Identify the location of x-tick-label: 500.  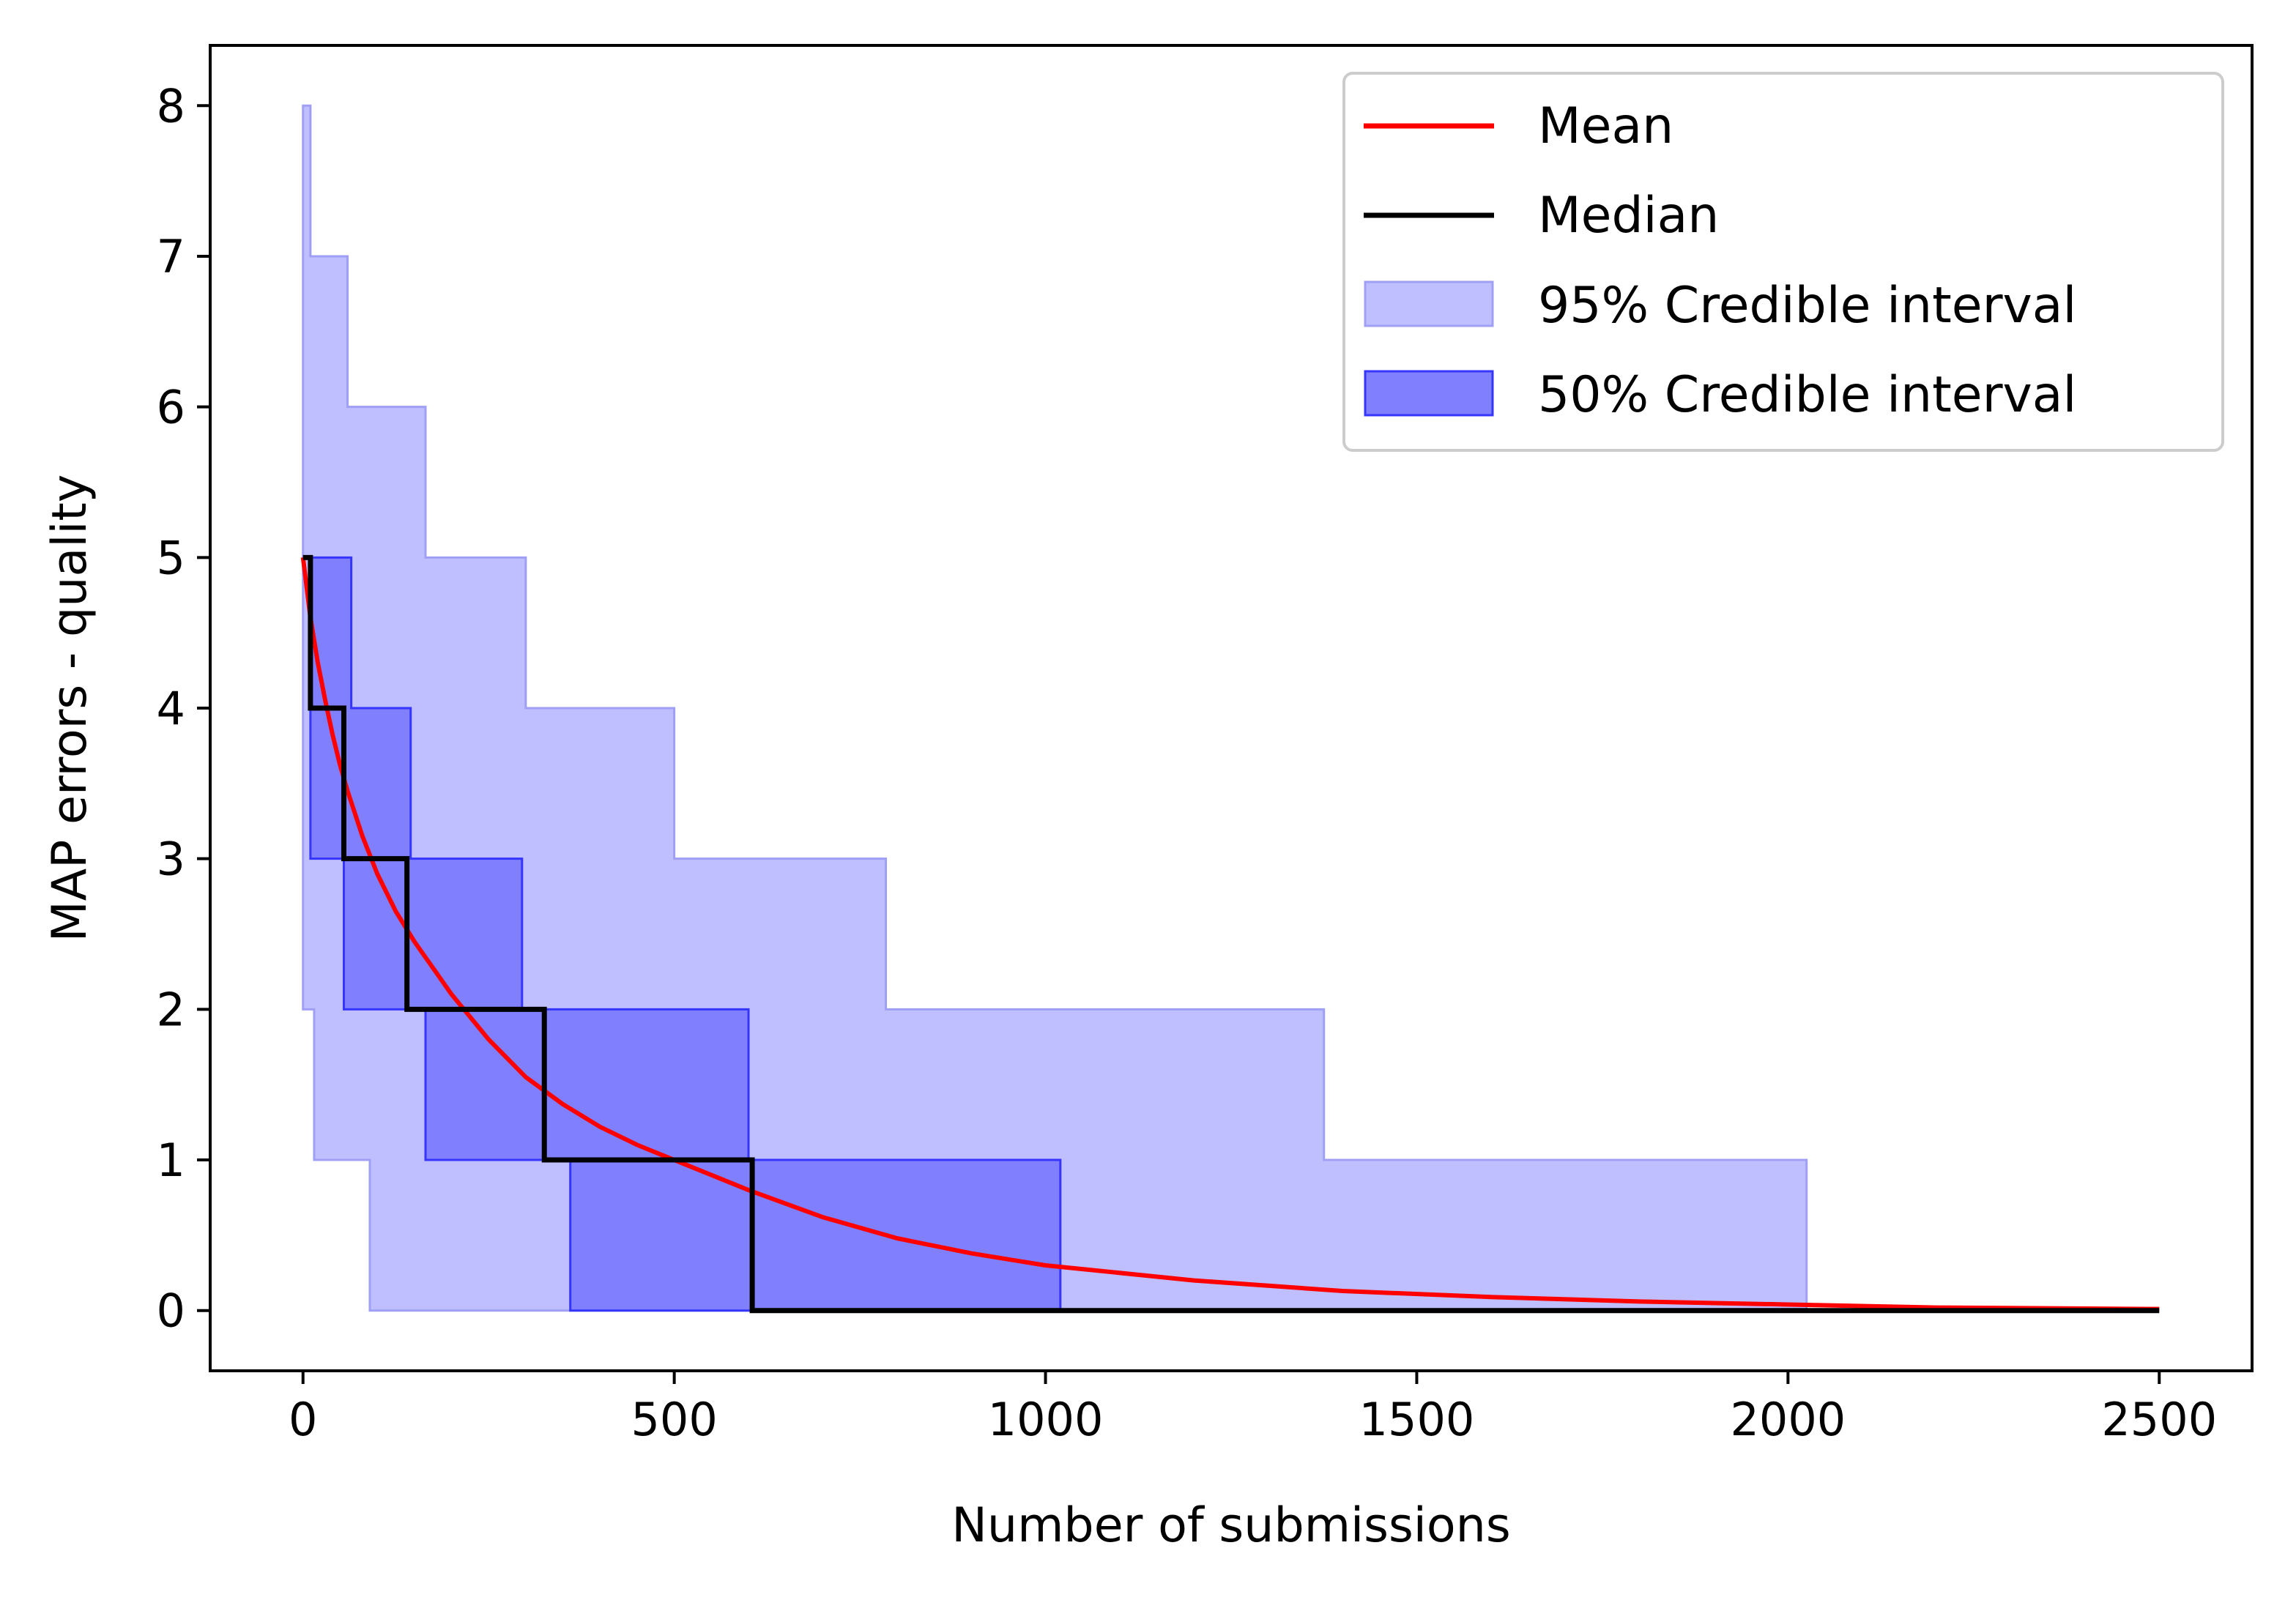
(674, 1419).